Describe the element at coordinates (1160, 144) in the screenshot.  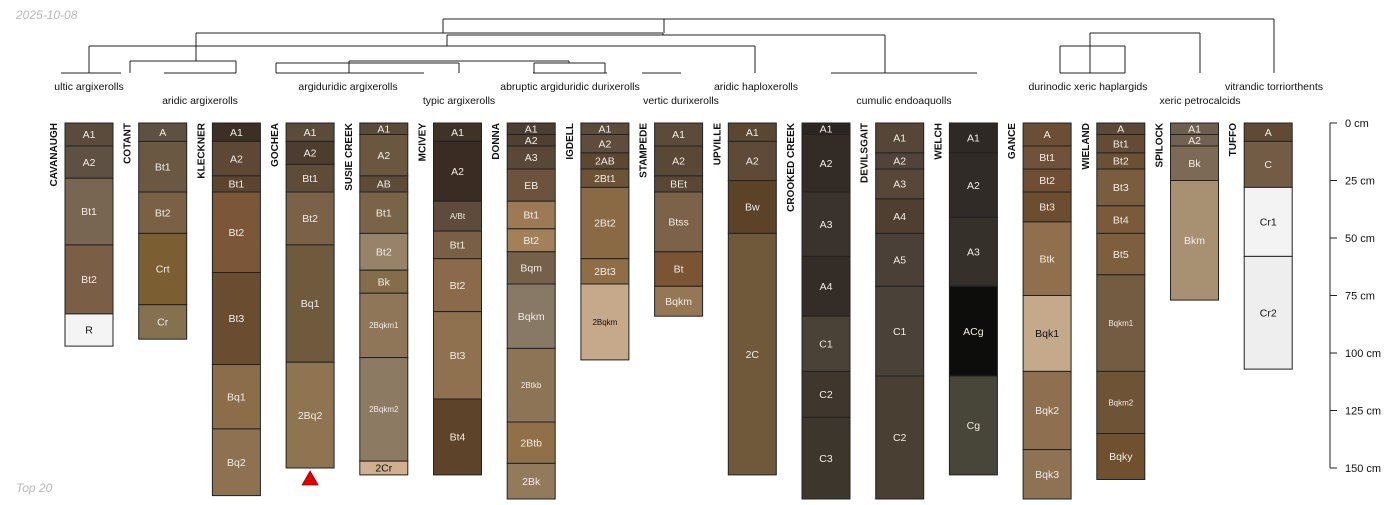
I see `profile-name: SPILOCK` at that location.